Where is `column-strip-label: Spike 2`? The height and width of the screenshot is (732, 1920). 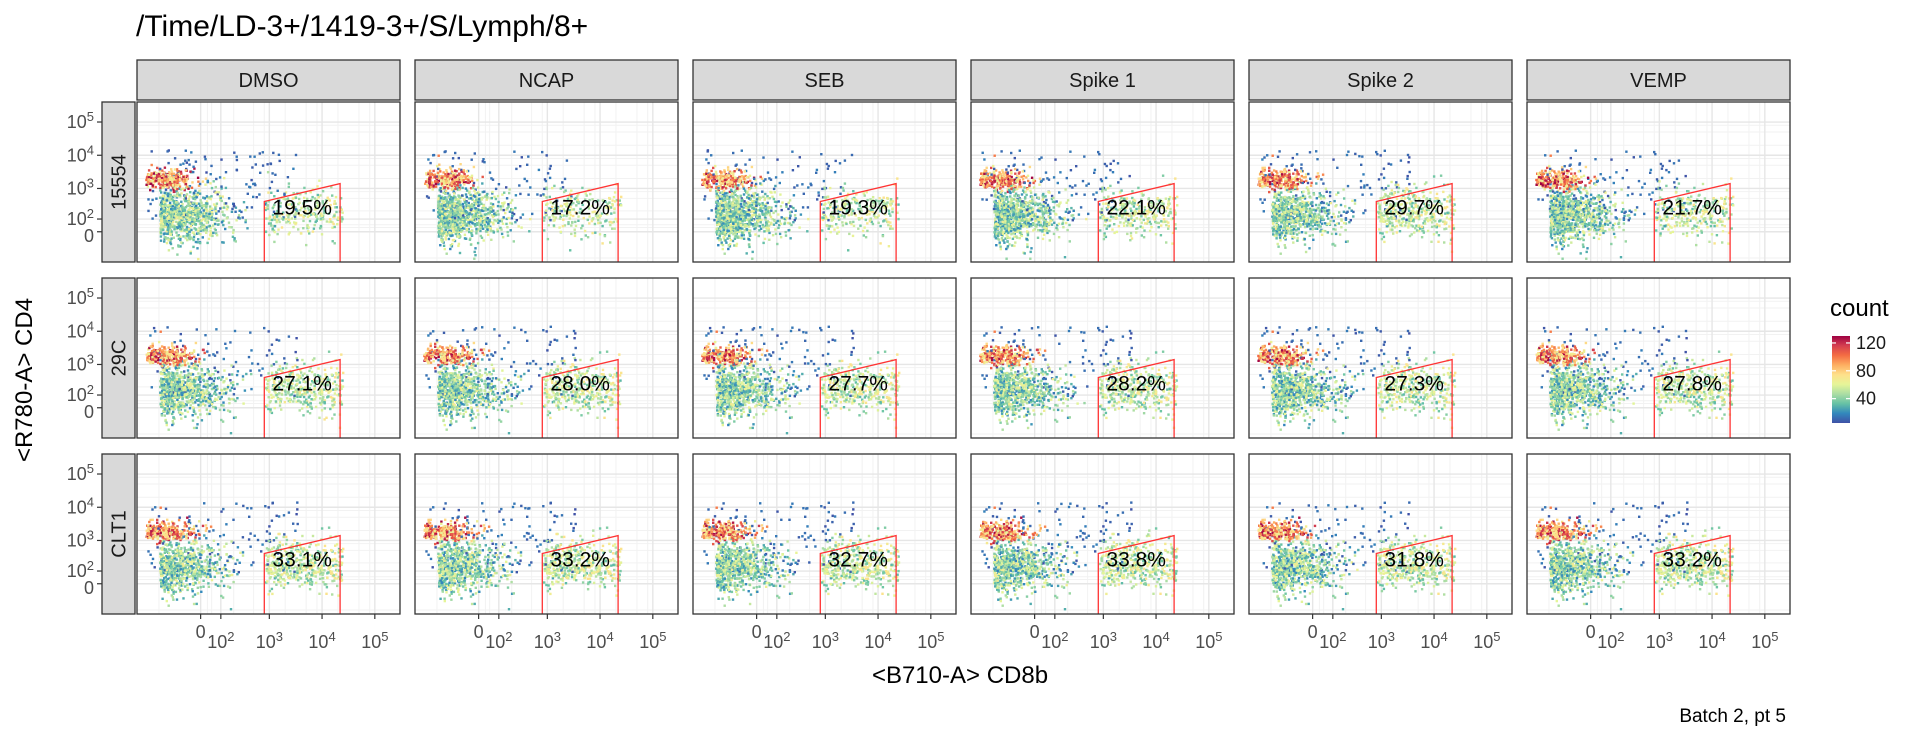 column-strip-label: Spike 2 is located at coordinates (1380, 81).